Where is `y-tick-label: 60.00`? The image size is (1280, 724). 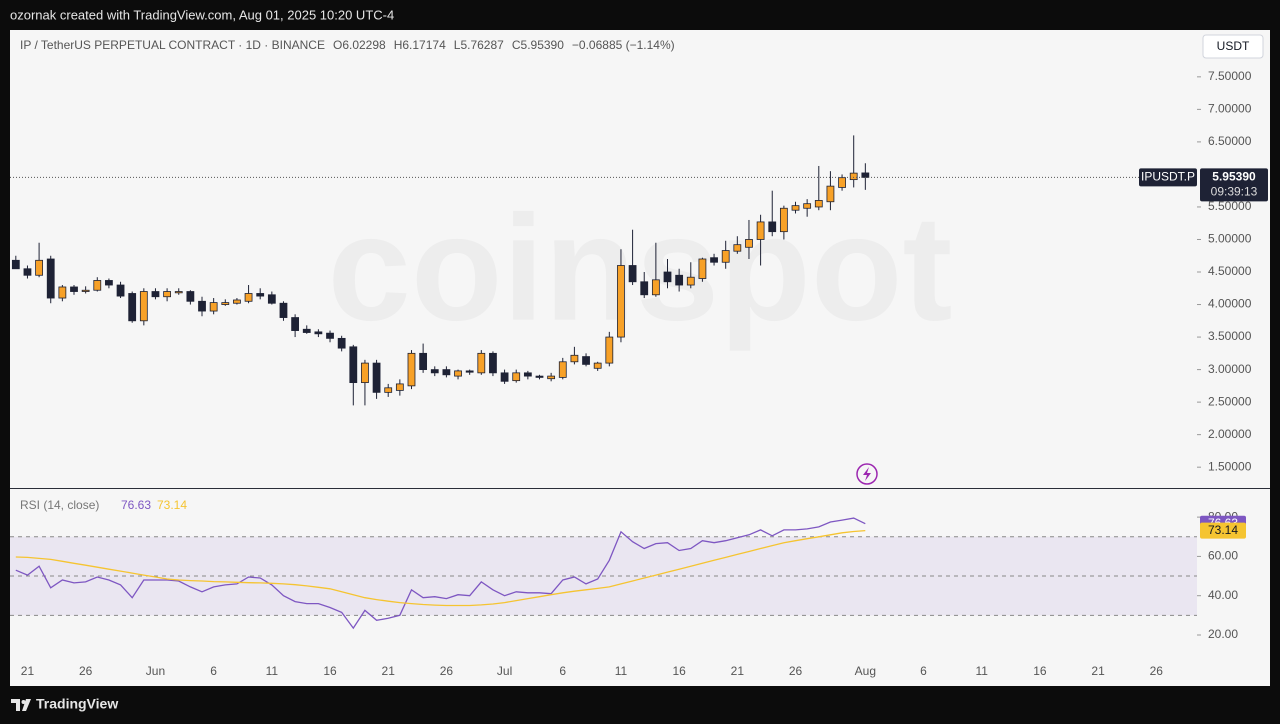 y-tick-label: 60.00 is located at coordinates (1223, 556).